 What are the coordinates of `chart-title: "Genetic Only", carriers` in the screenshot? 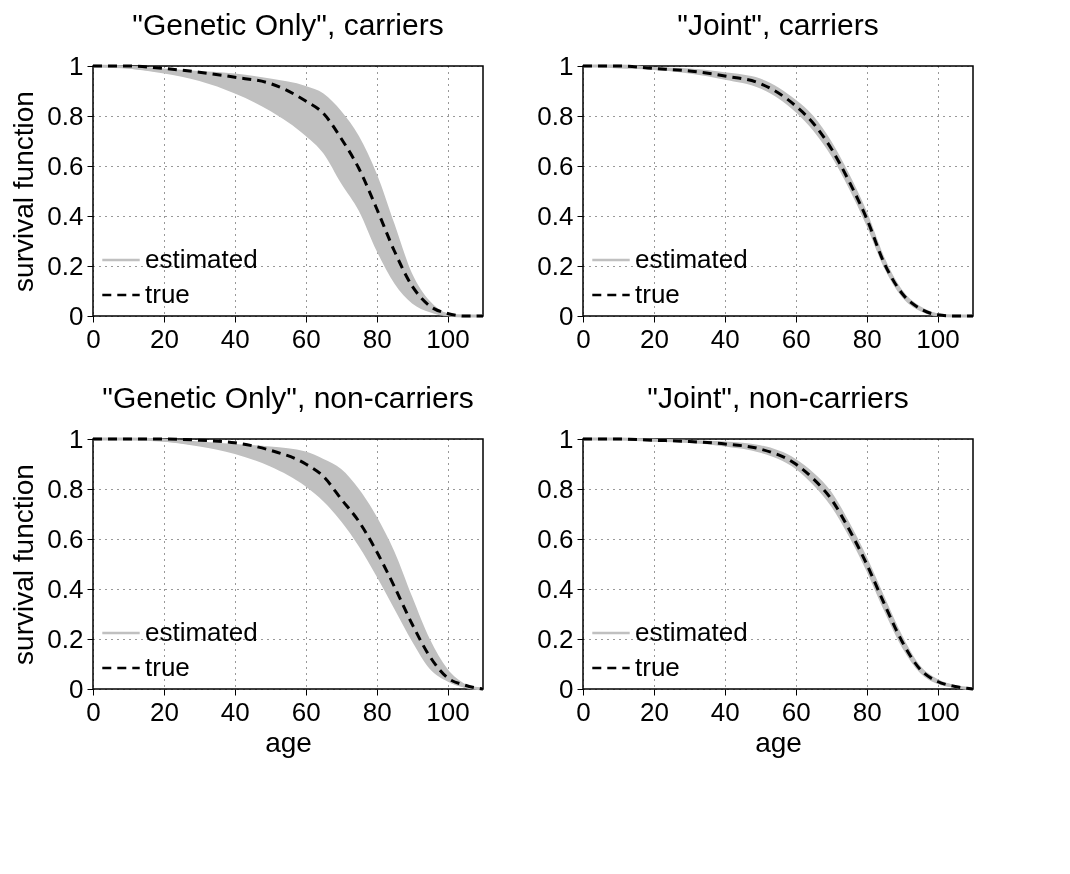 It's located at (288, 24).